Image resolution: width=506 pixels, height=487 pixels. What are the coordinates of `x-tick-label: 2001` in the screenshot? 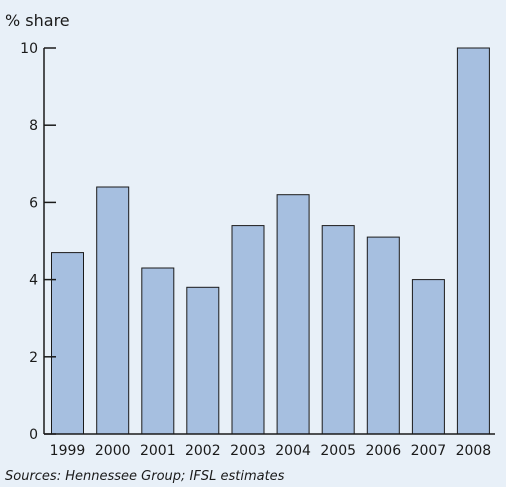 It's located at (158, 451).